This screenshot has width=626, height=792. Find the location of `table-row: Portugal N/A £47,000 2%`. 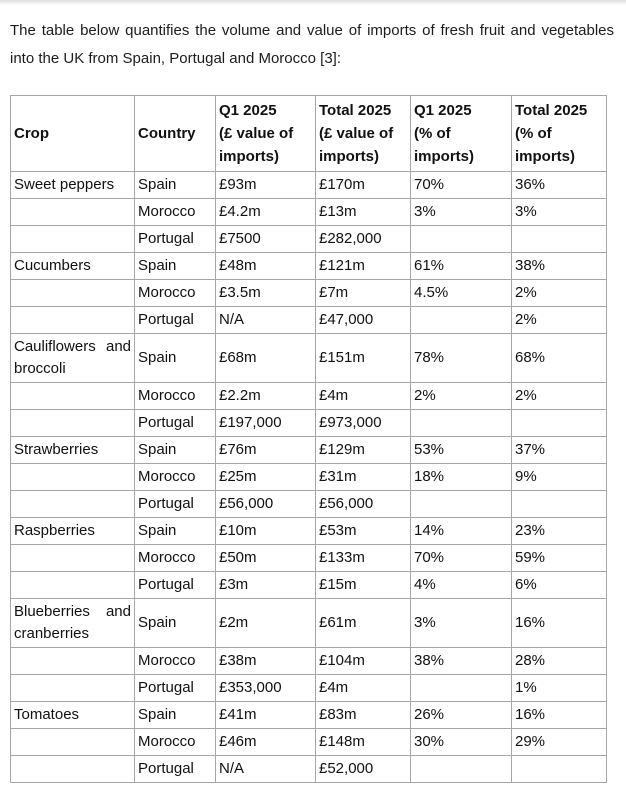

table-row: Portugal N/A £47,000 2% is located at coordinates (308, 320).